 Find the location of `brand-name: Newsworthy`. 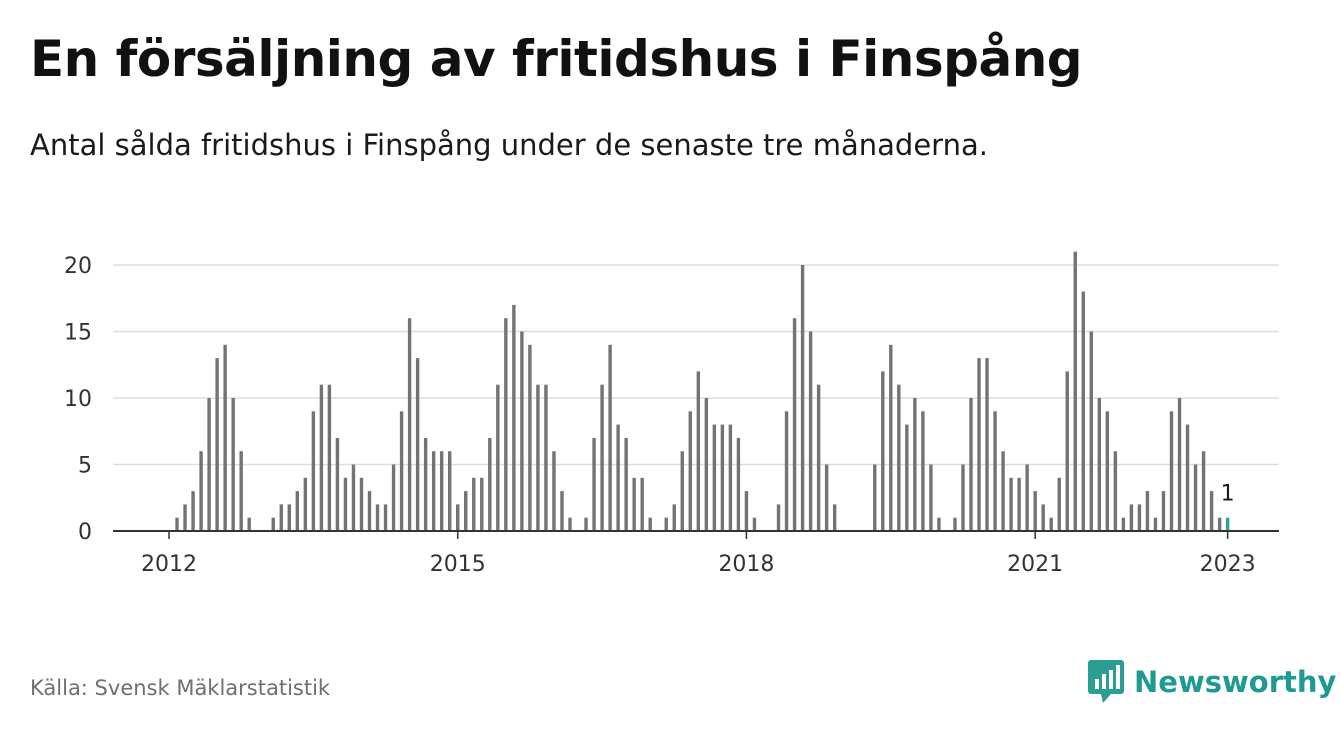

brand-name: Newsworthy is located at coordinates (1235, 682).